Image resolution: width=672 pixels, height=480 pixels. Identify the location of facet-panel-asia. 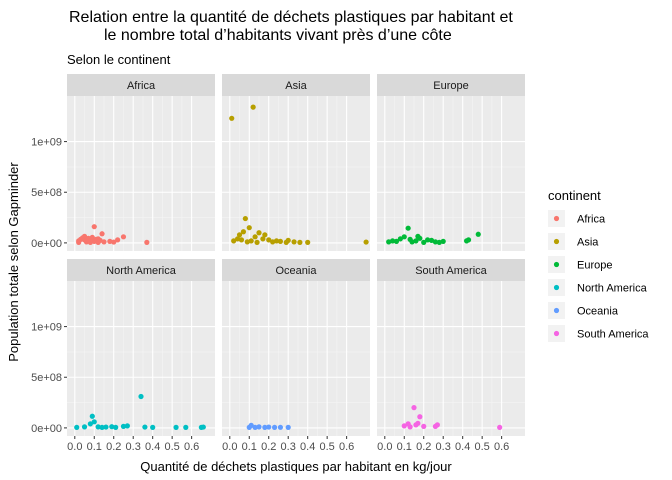
(296, 173).